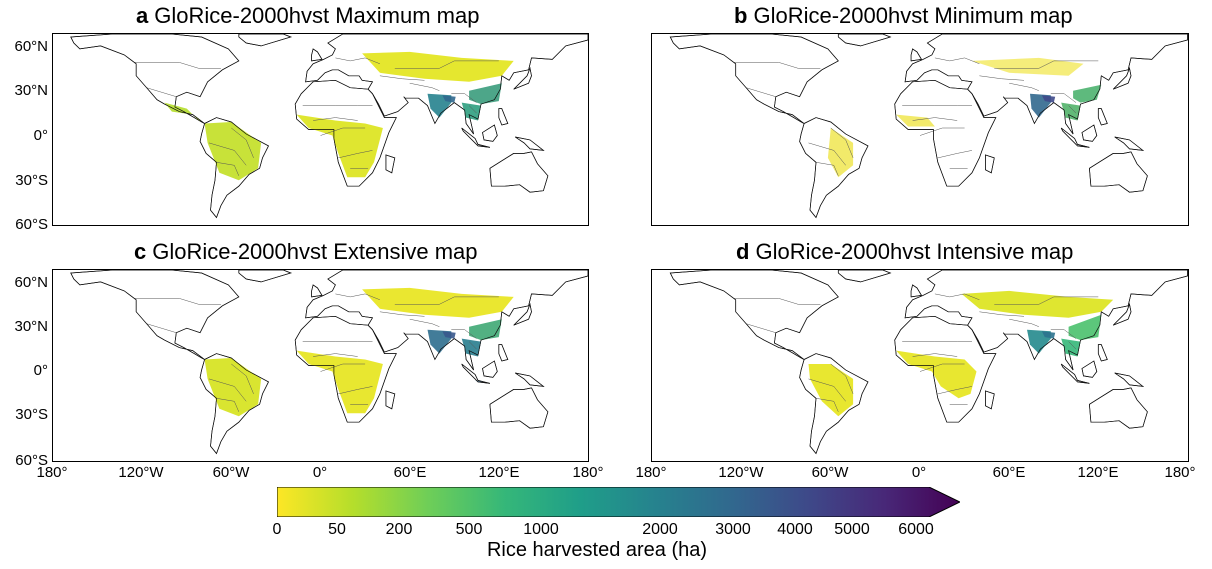  Describe the element at coordinates (503, 353) in the screenshot. I see `coastline-philippines` at that location.